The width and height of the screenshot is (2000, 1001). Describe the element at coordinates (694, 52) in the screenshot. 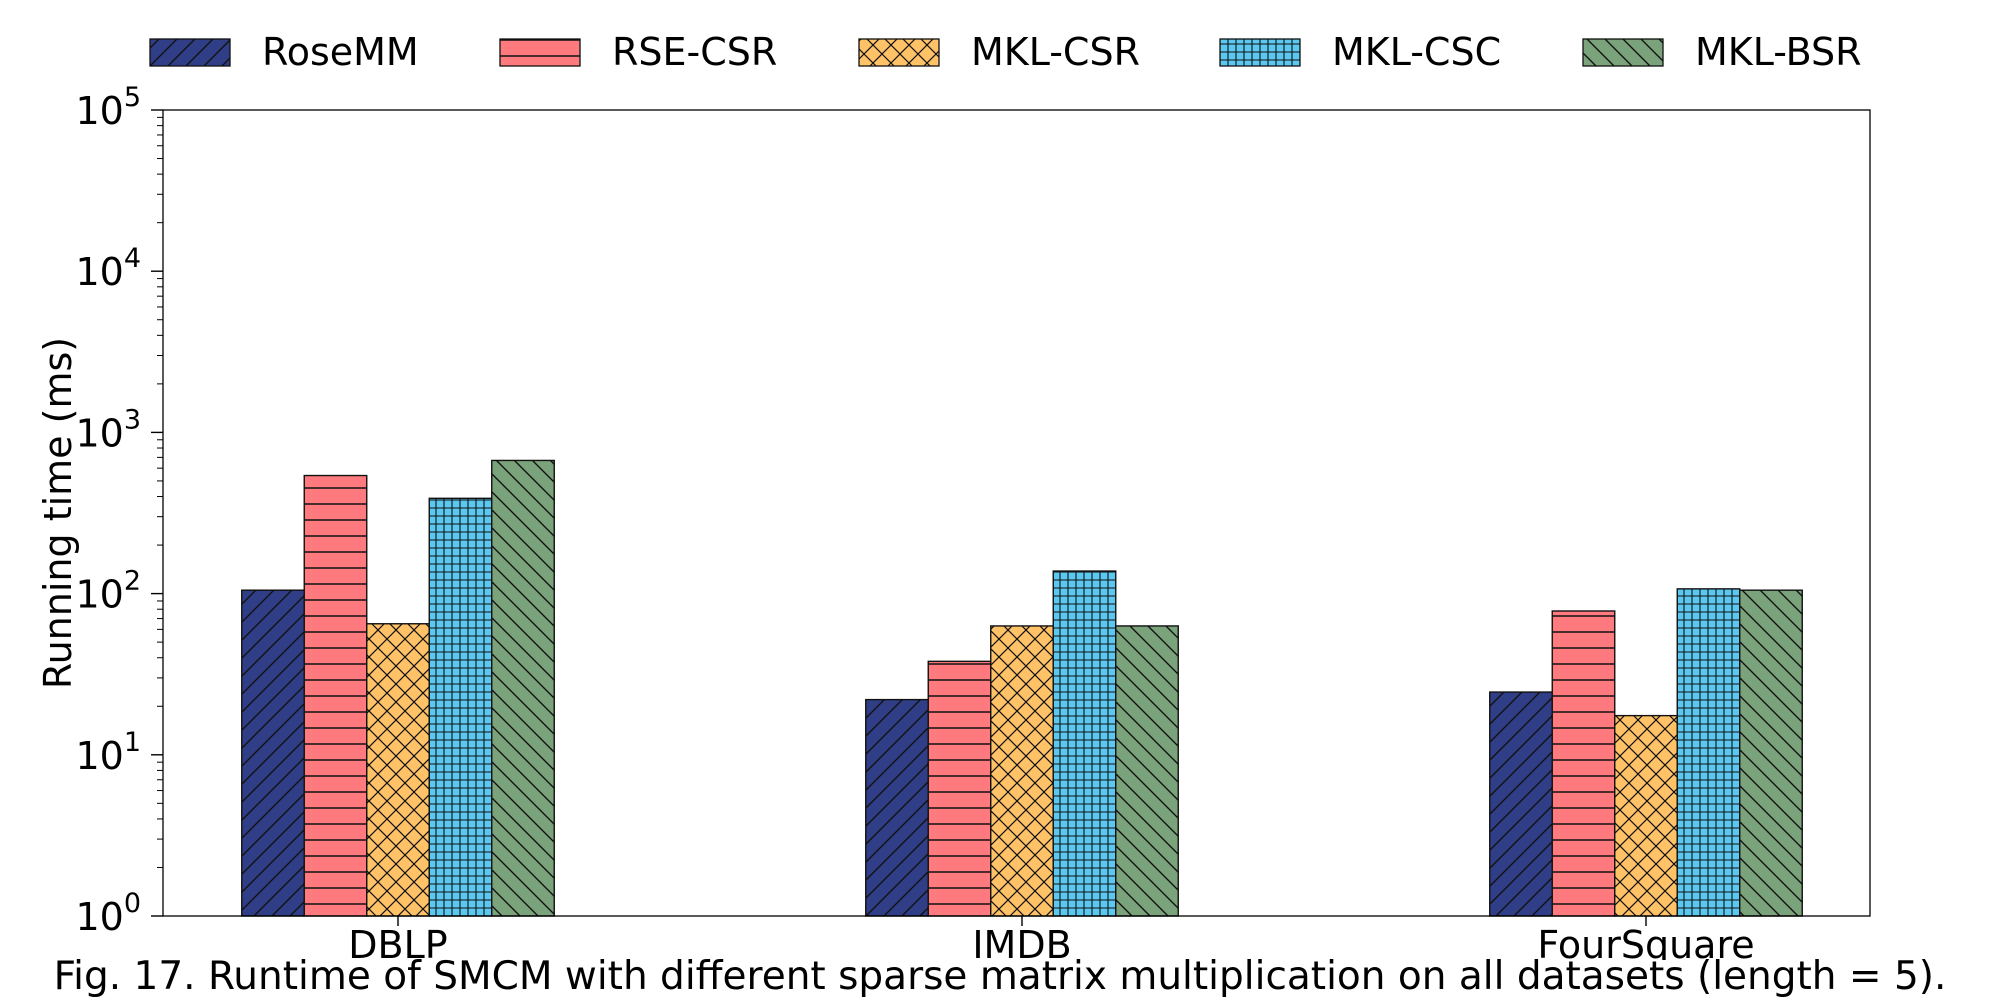

I see `legend-label: RSE-CSR` at that location.